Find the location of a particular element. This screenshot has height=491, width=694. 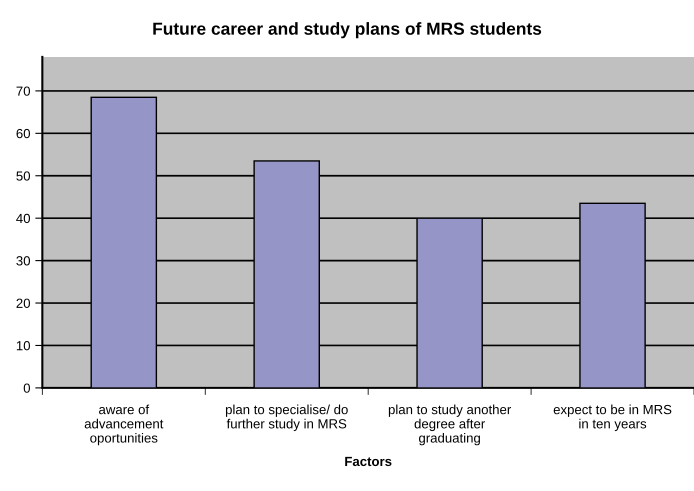

y-tick-label: 70 is located at coordinates (23, 91).